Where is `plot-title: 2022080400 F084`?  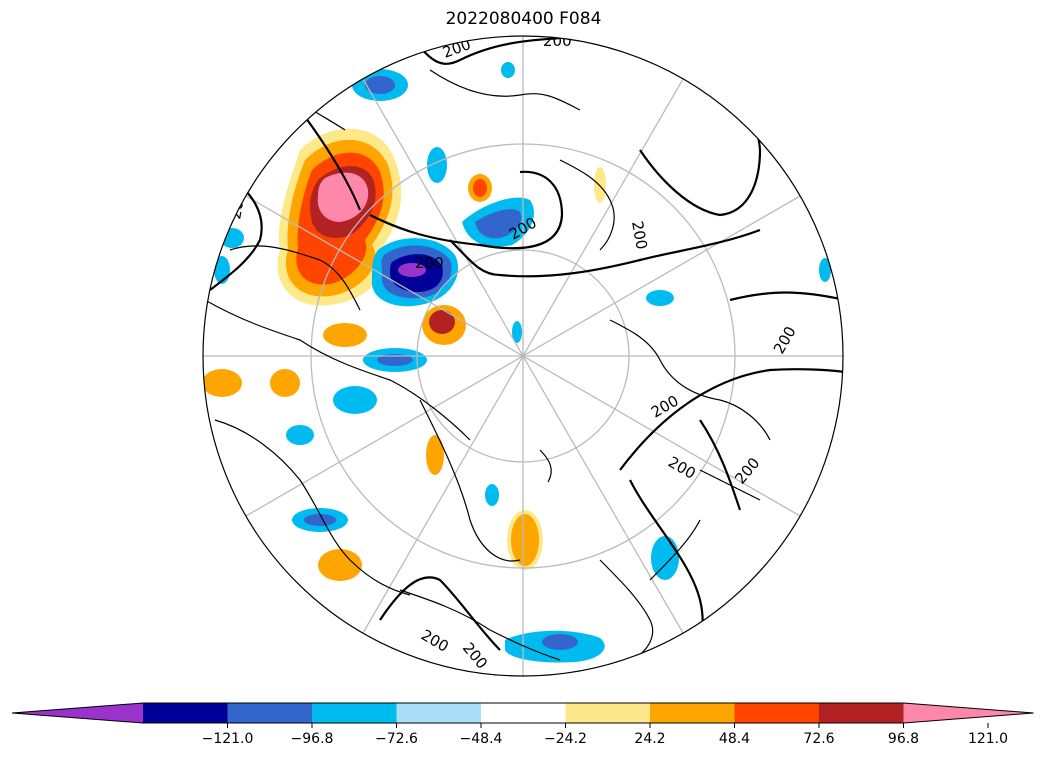
plot-title: 2022080400 F084 is located at coordinates (523, 19).